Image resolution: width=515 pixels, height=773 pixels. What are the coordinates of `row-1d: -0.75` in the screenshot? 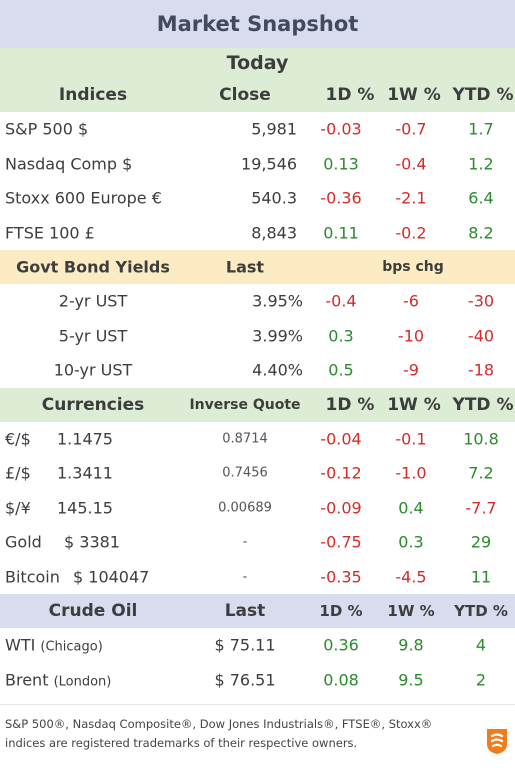 It's located at (341, 542).